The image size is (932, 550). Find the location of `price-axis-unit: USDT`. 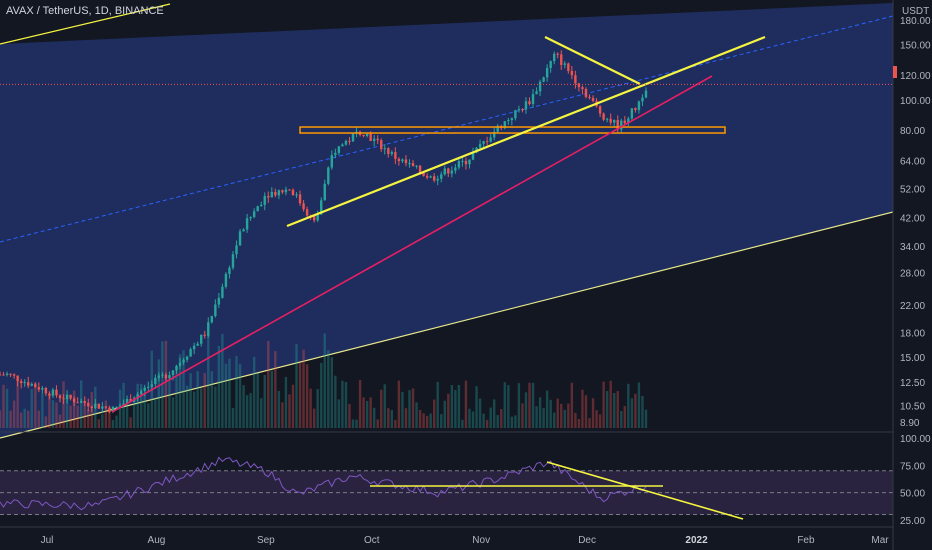

price-axis-unit: USDT is located at coordinates (915, 11).